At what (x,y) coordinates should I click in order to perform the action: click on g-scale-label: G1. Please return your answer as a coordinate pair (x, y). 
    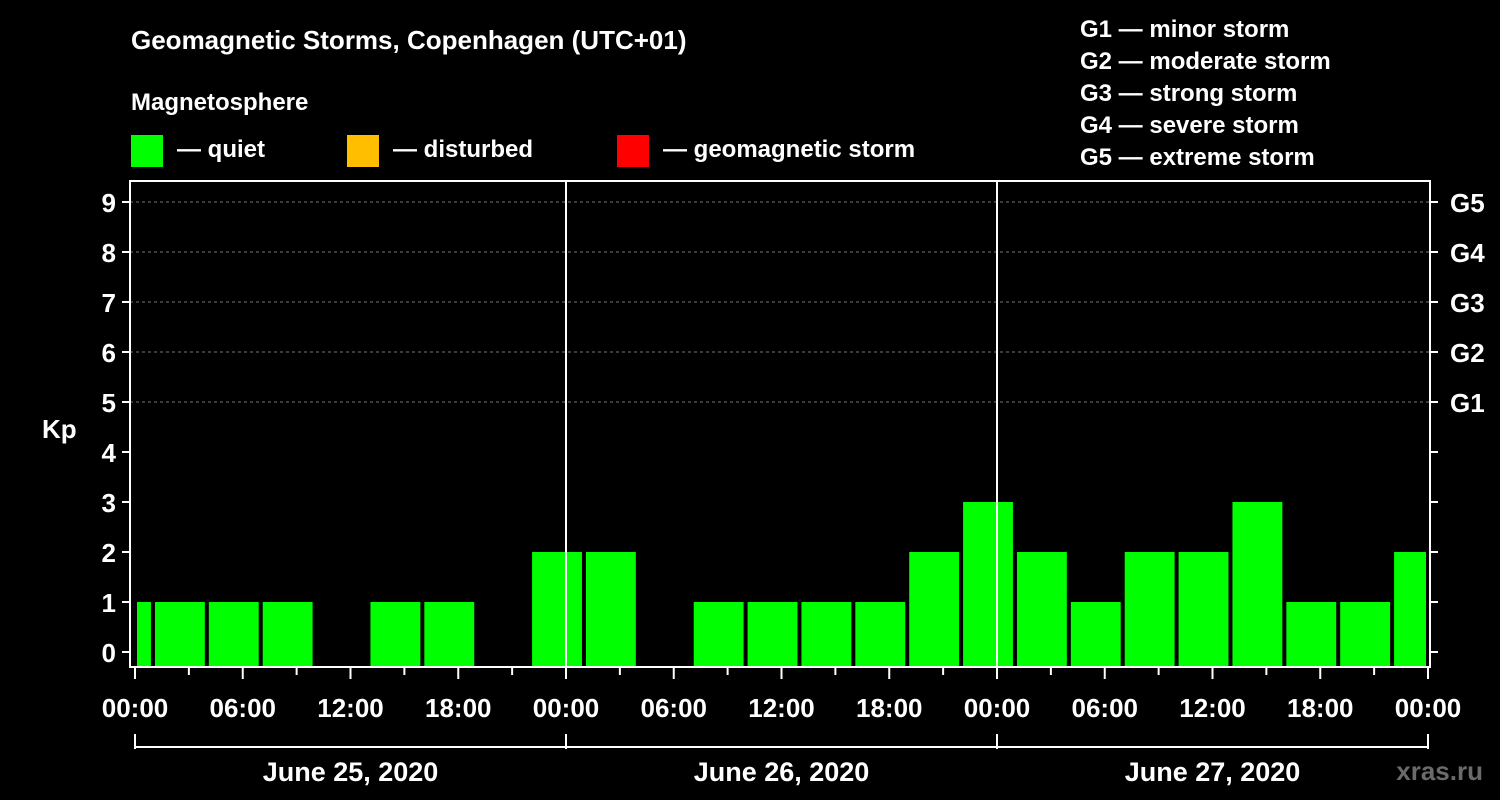
    Looking at the image, I should click on (1467, 403).